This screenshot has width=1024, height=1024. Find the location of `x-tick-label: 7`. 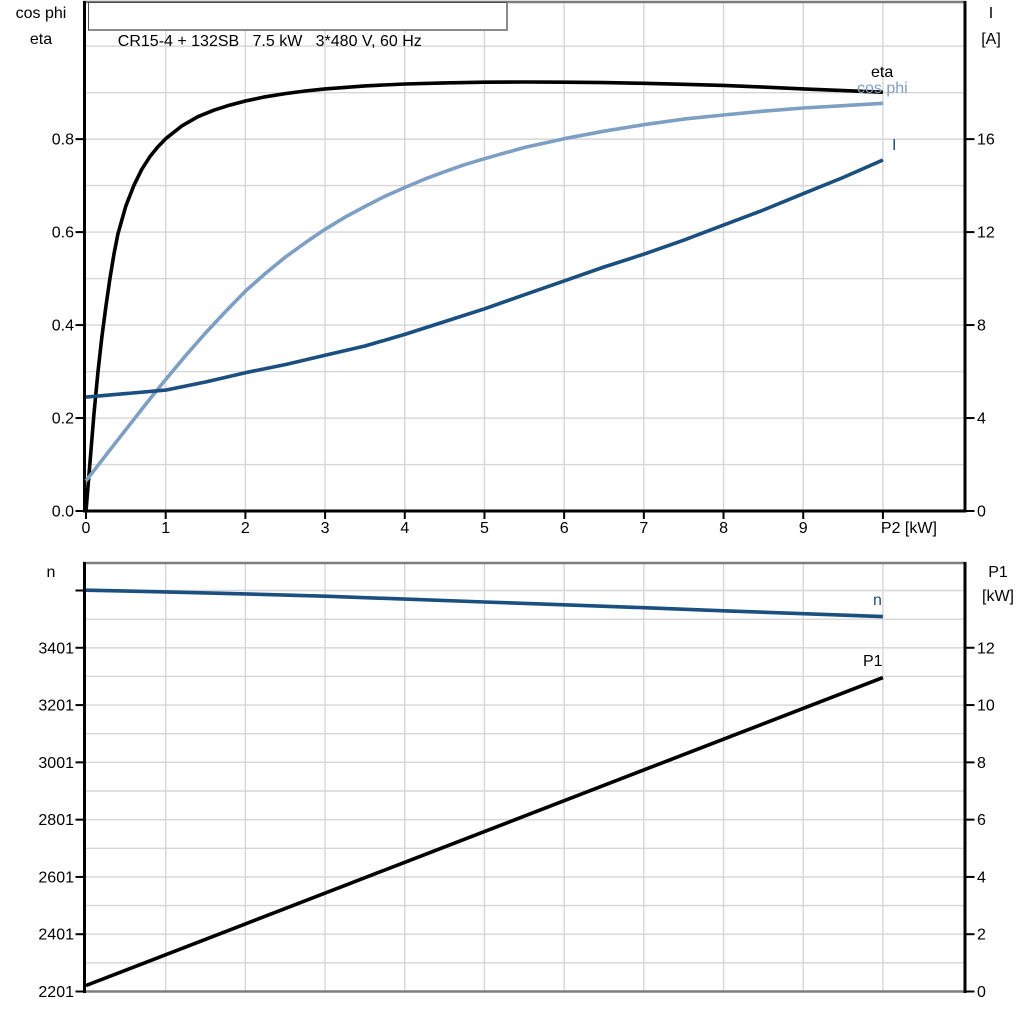

x-tick-label: 7 is located at coordinates (643, 528).